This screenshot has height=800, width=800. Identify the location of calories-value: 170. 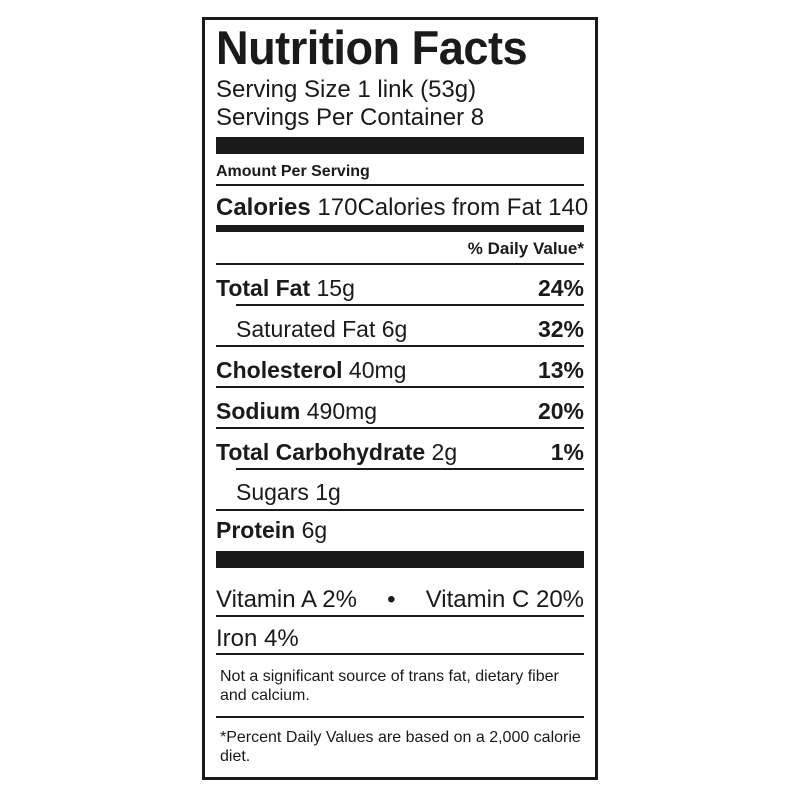
(337, 207).